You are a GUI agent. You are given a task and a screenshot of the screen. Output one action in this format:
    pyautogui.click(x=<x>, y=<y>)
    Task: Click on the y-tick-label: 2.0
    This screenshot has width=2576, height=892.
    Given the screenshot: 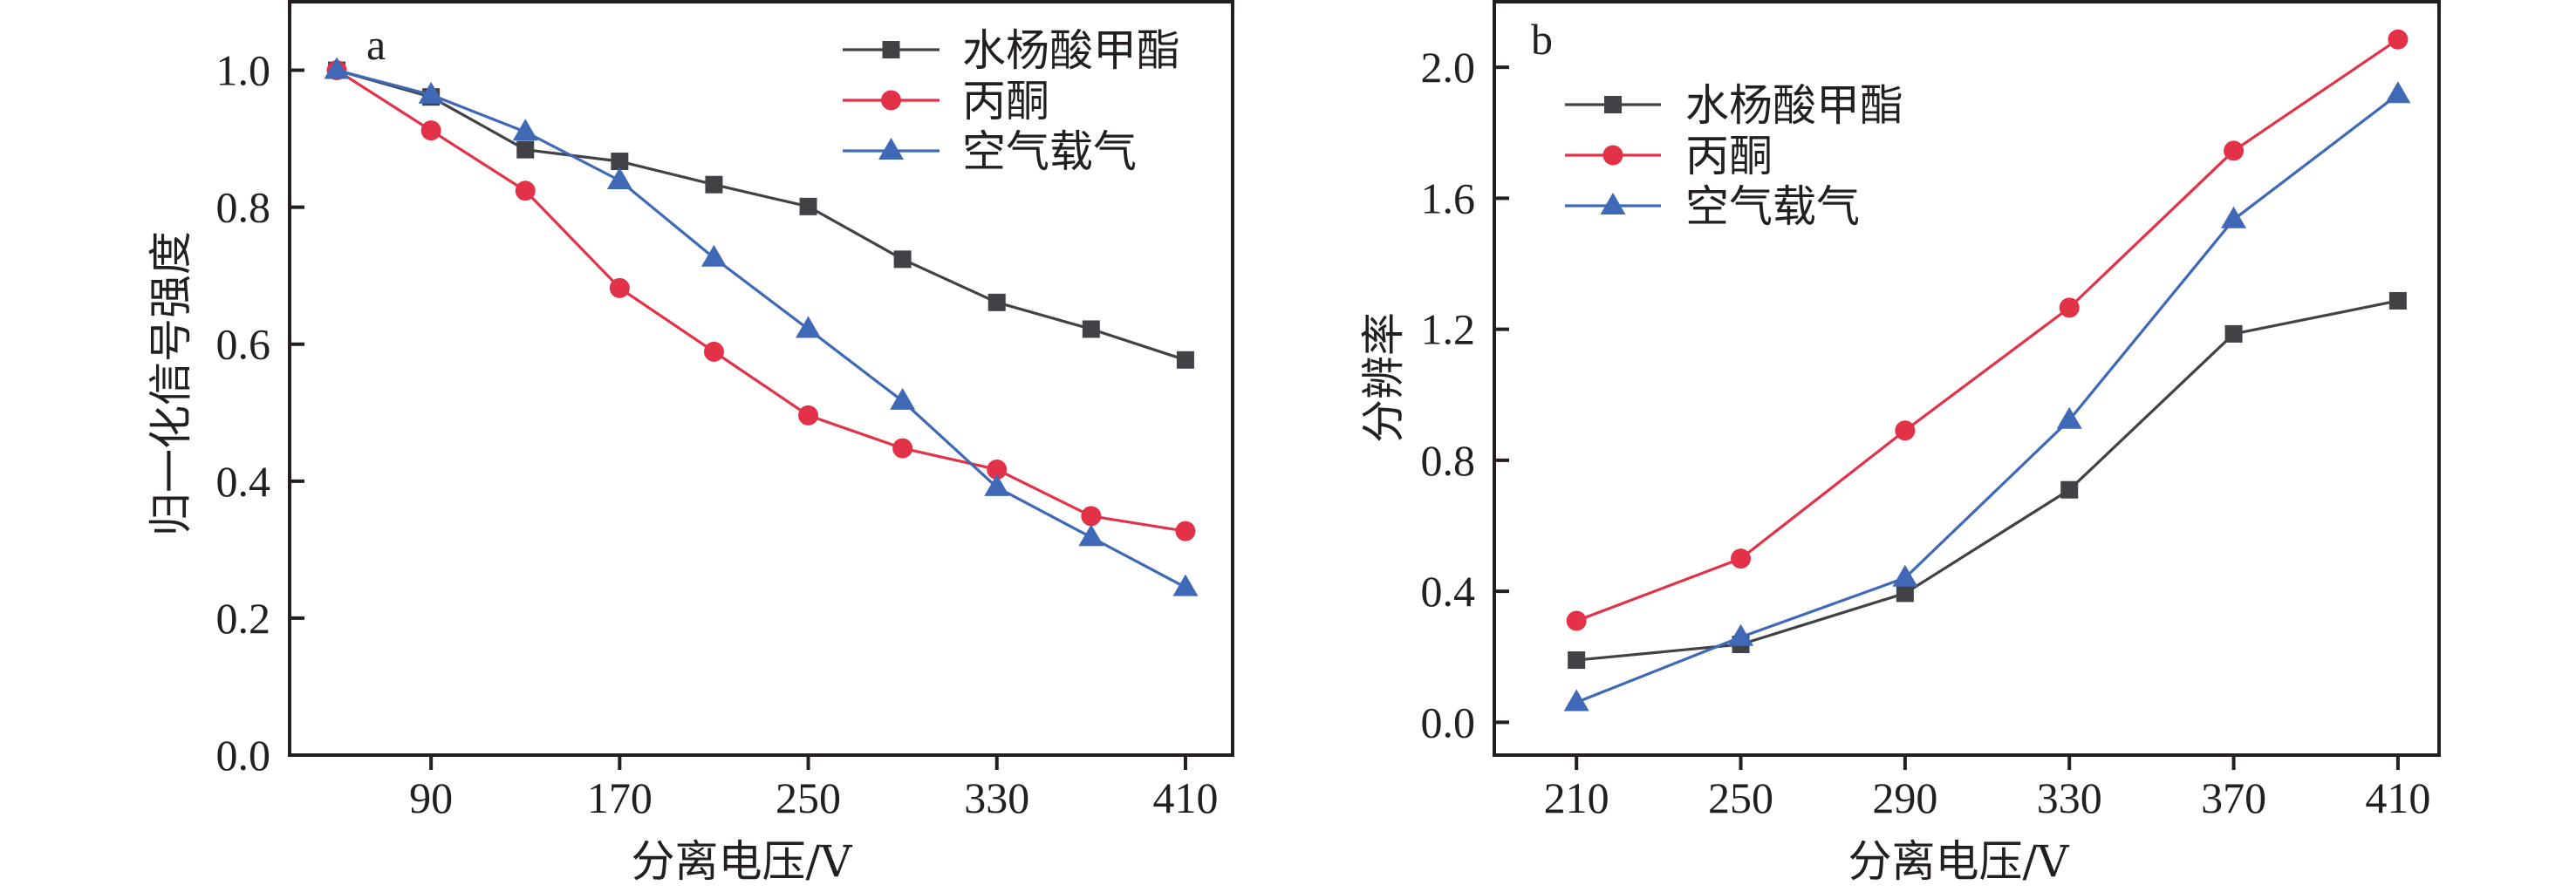 What is the action you would take?
    pyautogui.click(x=1448, y=67)
    